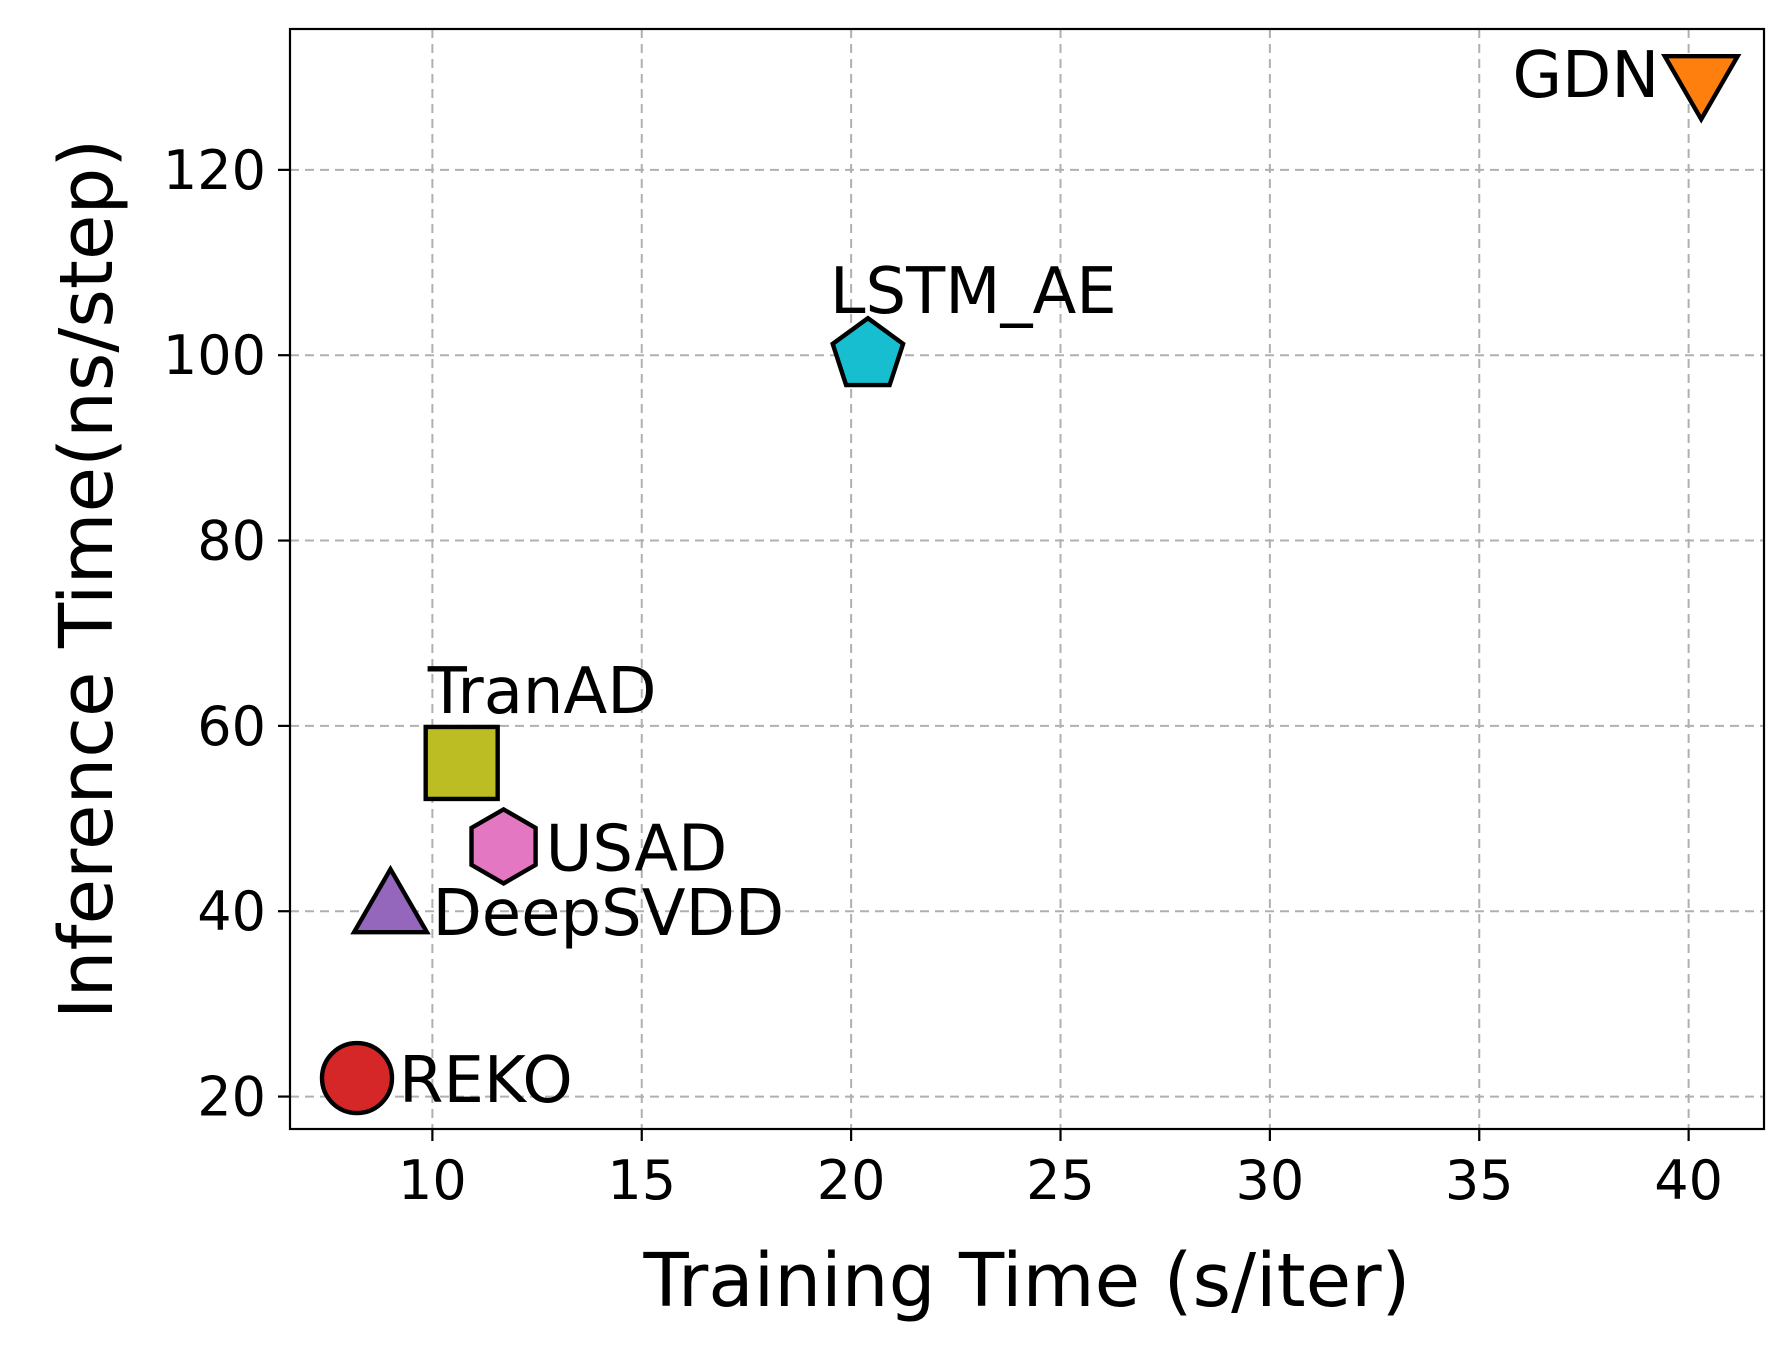  What do you see at coordinates (231, 541) in the screenshot?
I see `y-tick-label: 80` at bounding box center [231, 541].